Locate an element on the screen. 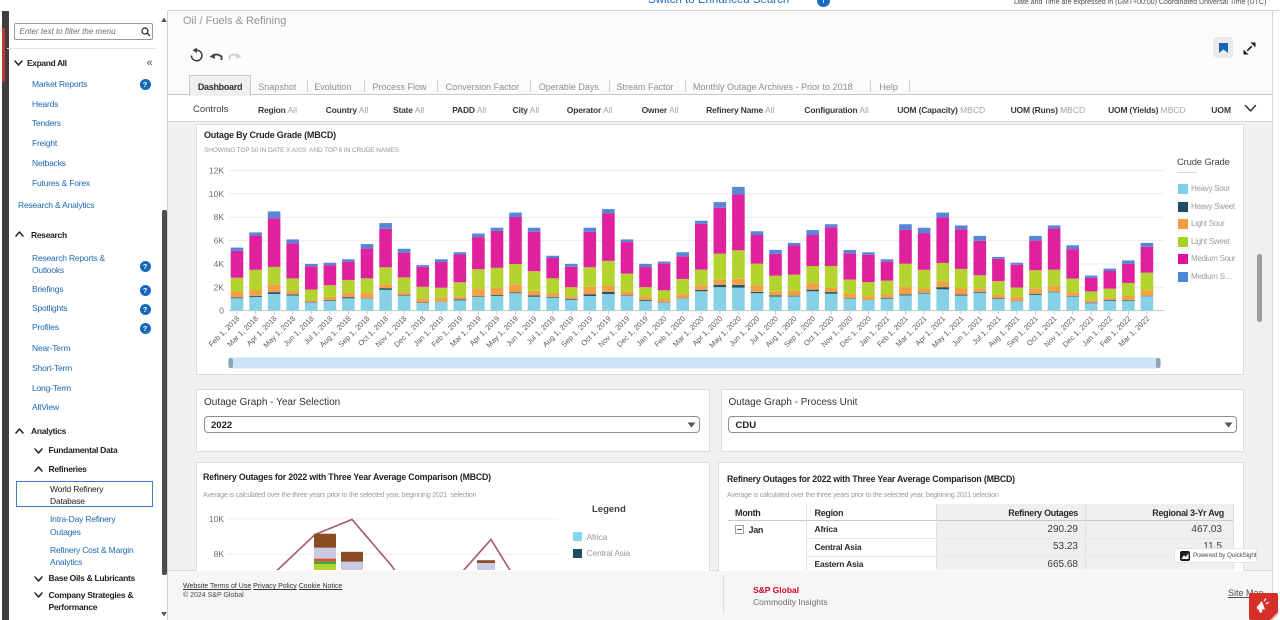 The width and height of the screenshot is (1280, 620). svg-text: 2K is located at coordinates (219, 287).